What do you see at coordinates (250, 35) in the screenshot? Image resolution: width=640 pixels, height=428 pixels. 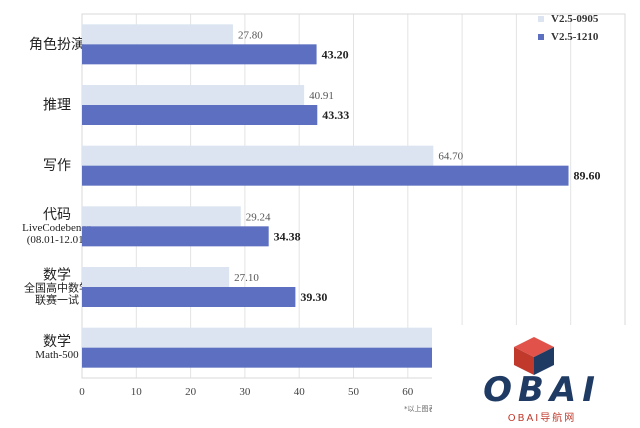 I see `data-label: 27.80` at bounding box center [250, 35].